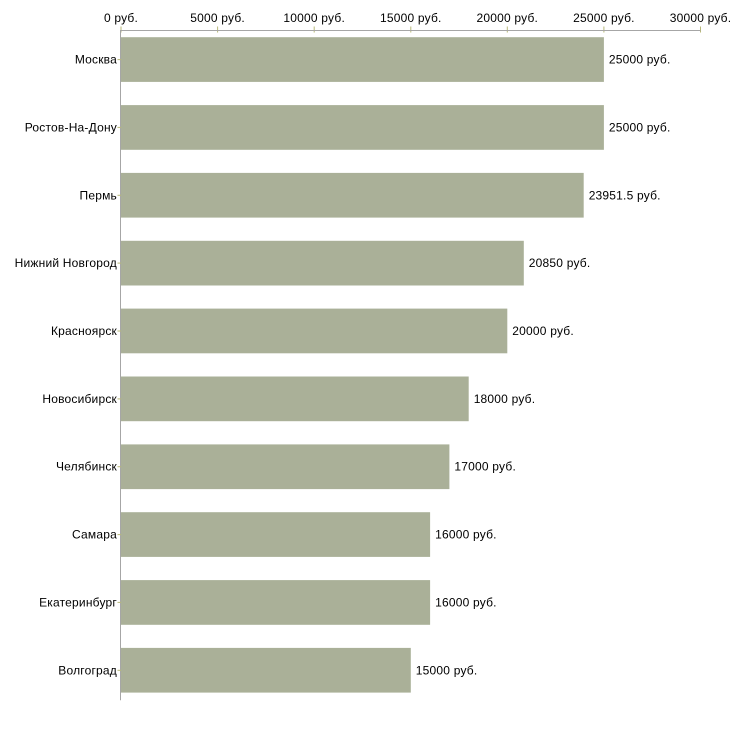 The image size is (730, 730). What do you see at coordinates (560, 263) in the screenshot?
I see `svg-text: 20850 руб.` at bounding box center [560, 263].